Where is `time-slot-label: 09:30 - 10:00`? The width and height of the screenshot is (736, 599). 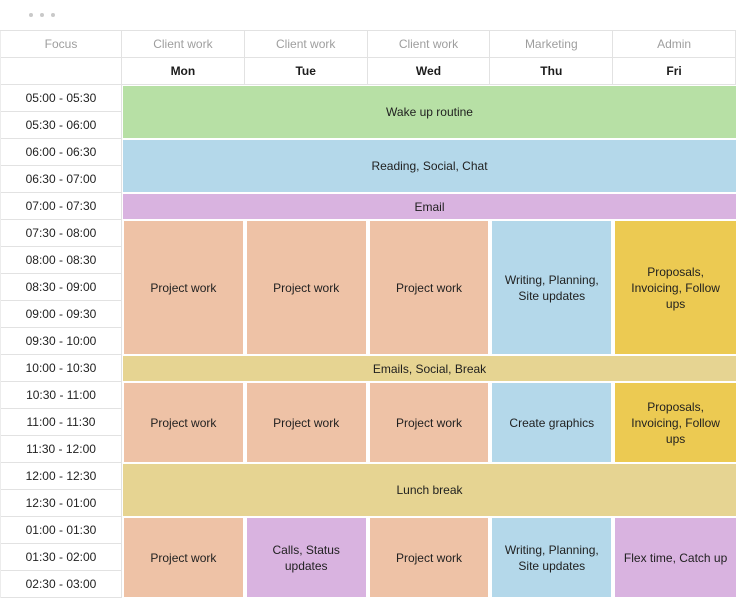 time-slot-label: 09:30 - 10:00 is located at coordinates (61, 341).